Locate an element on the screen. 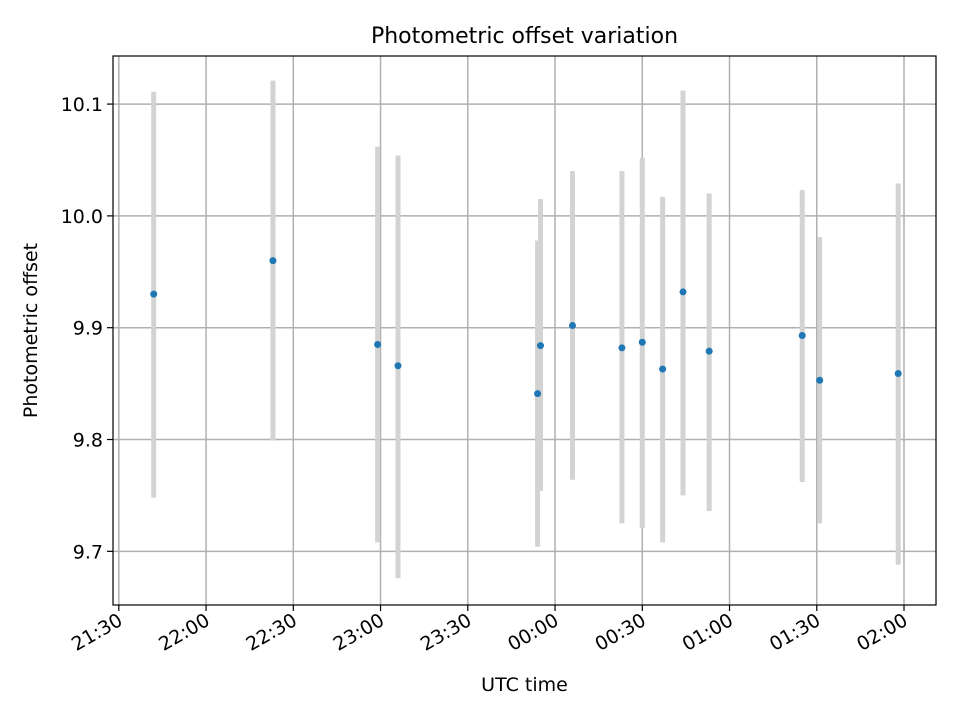  y-tick-label: 9.7 is located at coordinates (88, 552).